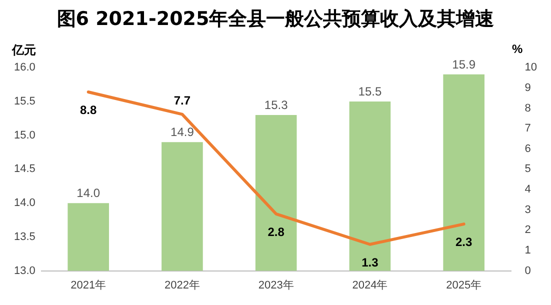  I want to click on y-tick-label: 15.5, so click(25, 102).